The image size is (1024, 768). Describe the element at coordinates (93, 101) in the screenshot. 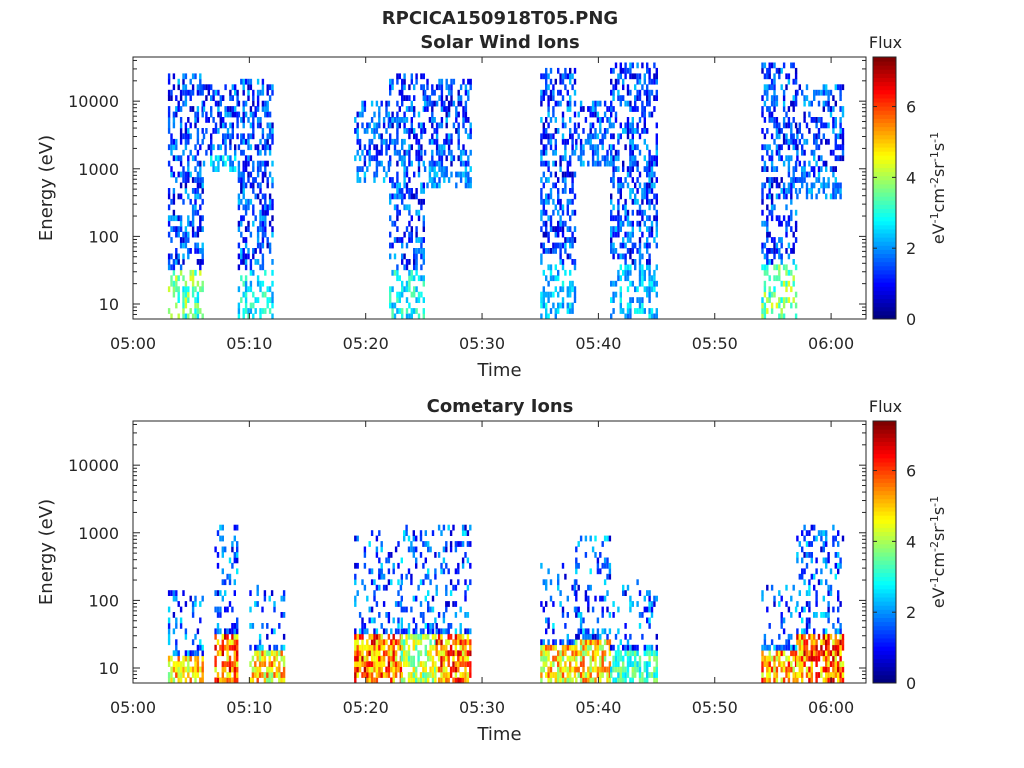

I see `y-tick-label: 10000` at that location.